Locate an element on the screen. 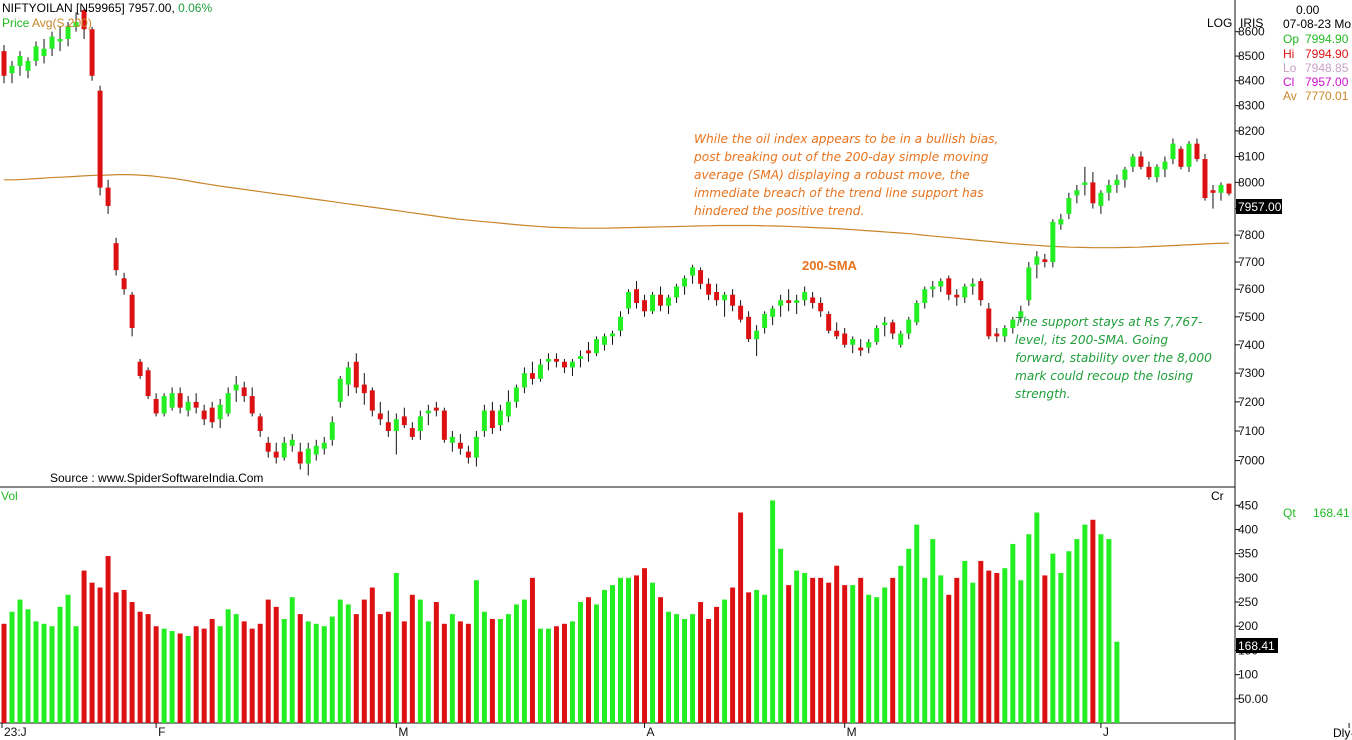 The height and width of the screenshot is (740, 1352). qty-value: 168.41 is located at coordinates (1331, 513).